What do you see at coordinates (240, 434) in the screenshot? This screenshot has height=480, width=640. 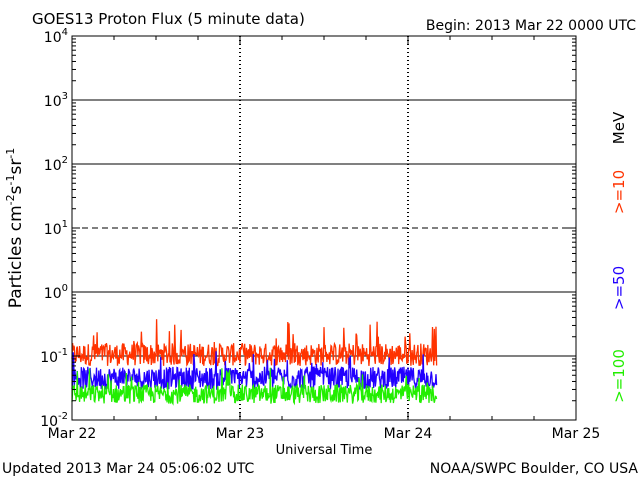 I see `x-tick-label: Mar 23` at bounding box center [240, 434].